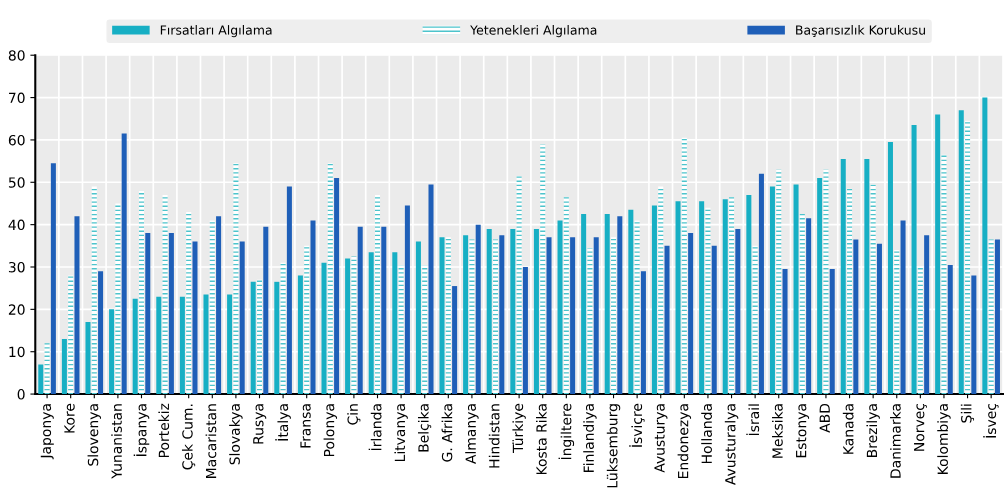 Image resolution: width=1008 pixels, height=502 pixels. What do you see at coordinates (16, 140) in the screenshot?
I see `y-tick-label: 60` at bounding box center [16, 140].